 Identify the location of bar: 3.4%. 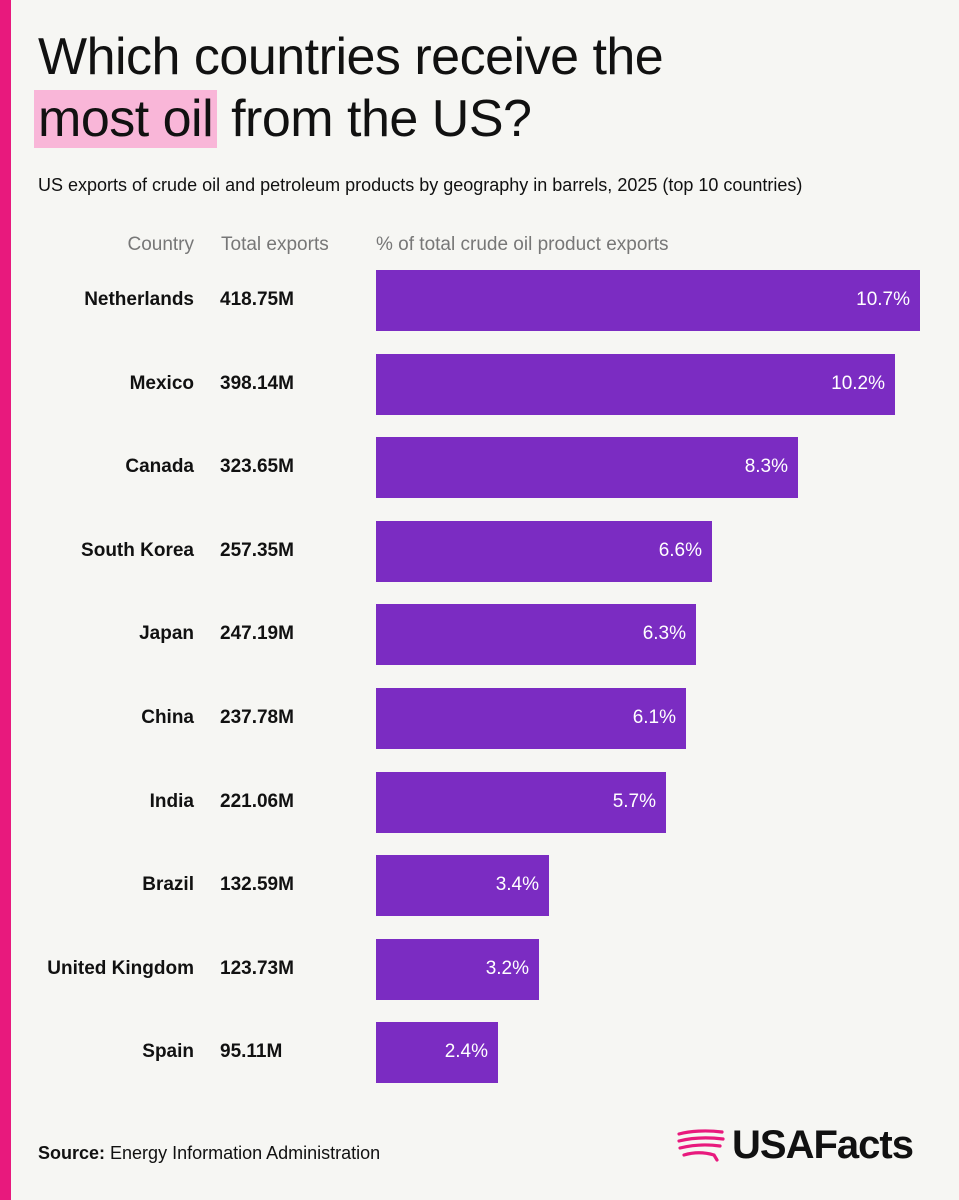
(462, 886).